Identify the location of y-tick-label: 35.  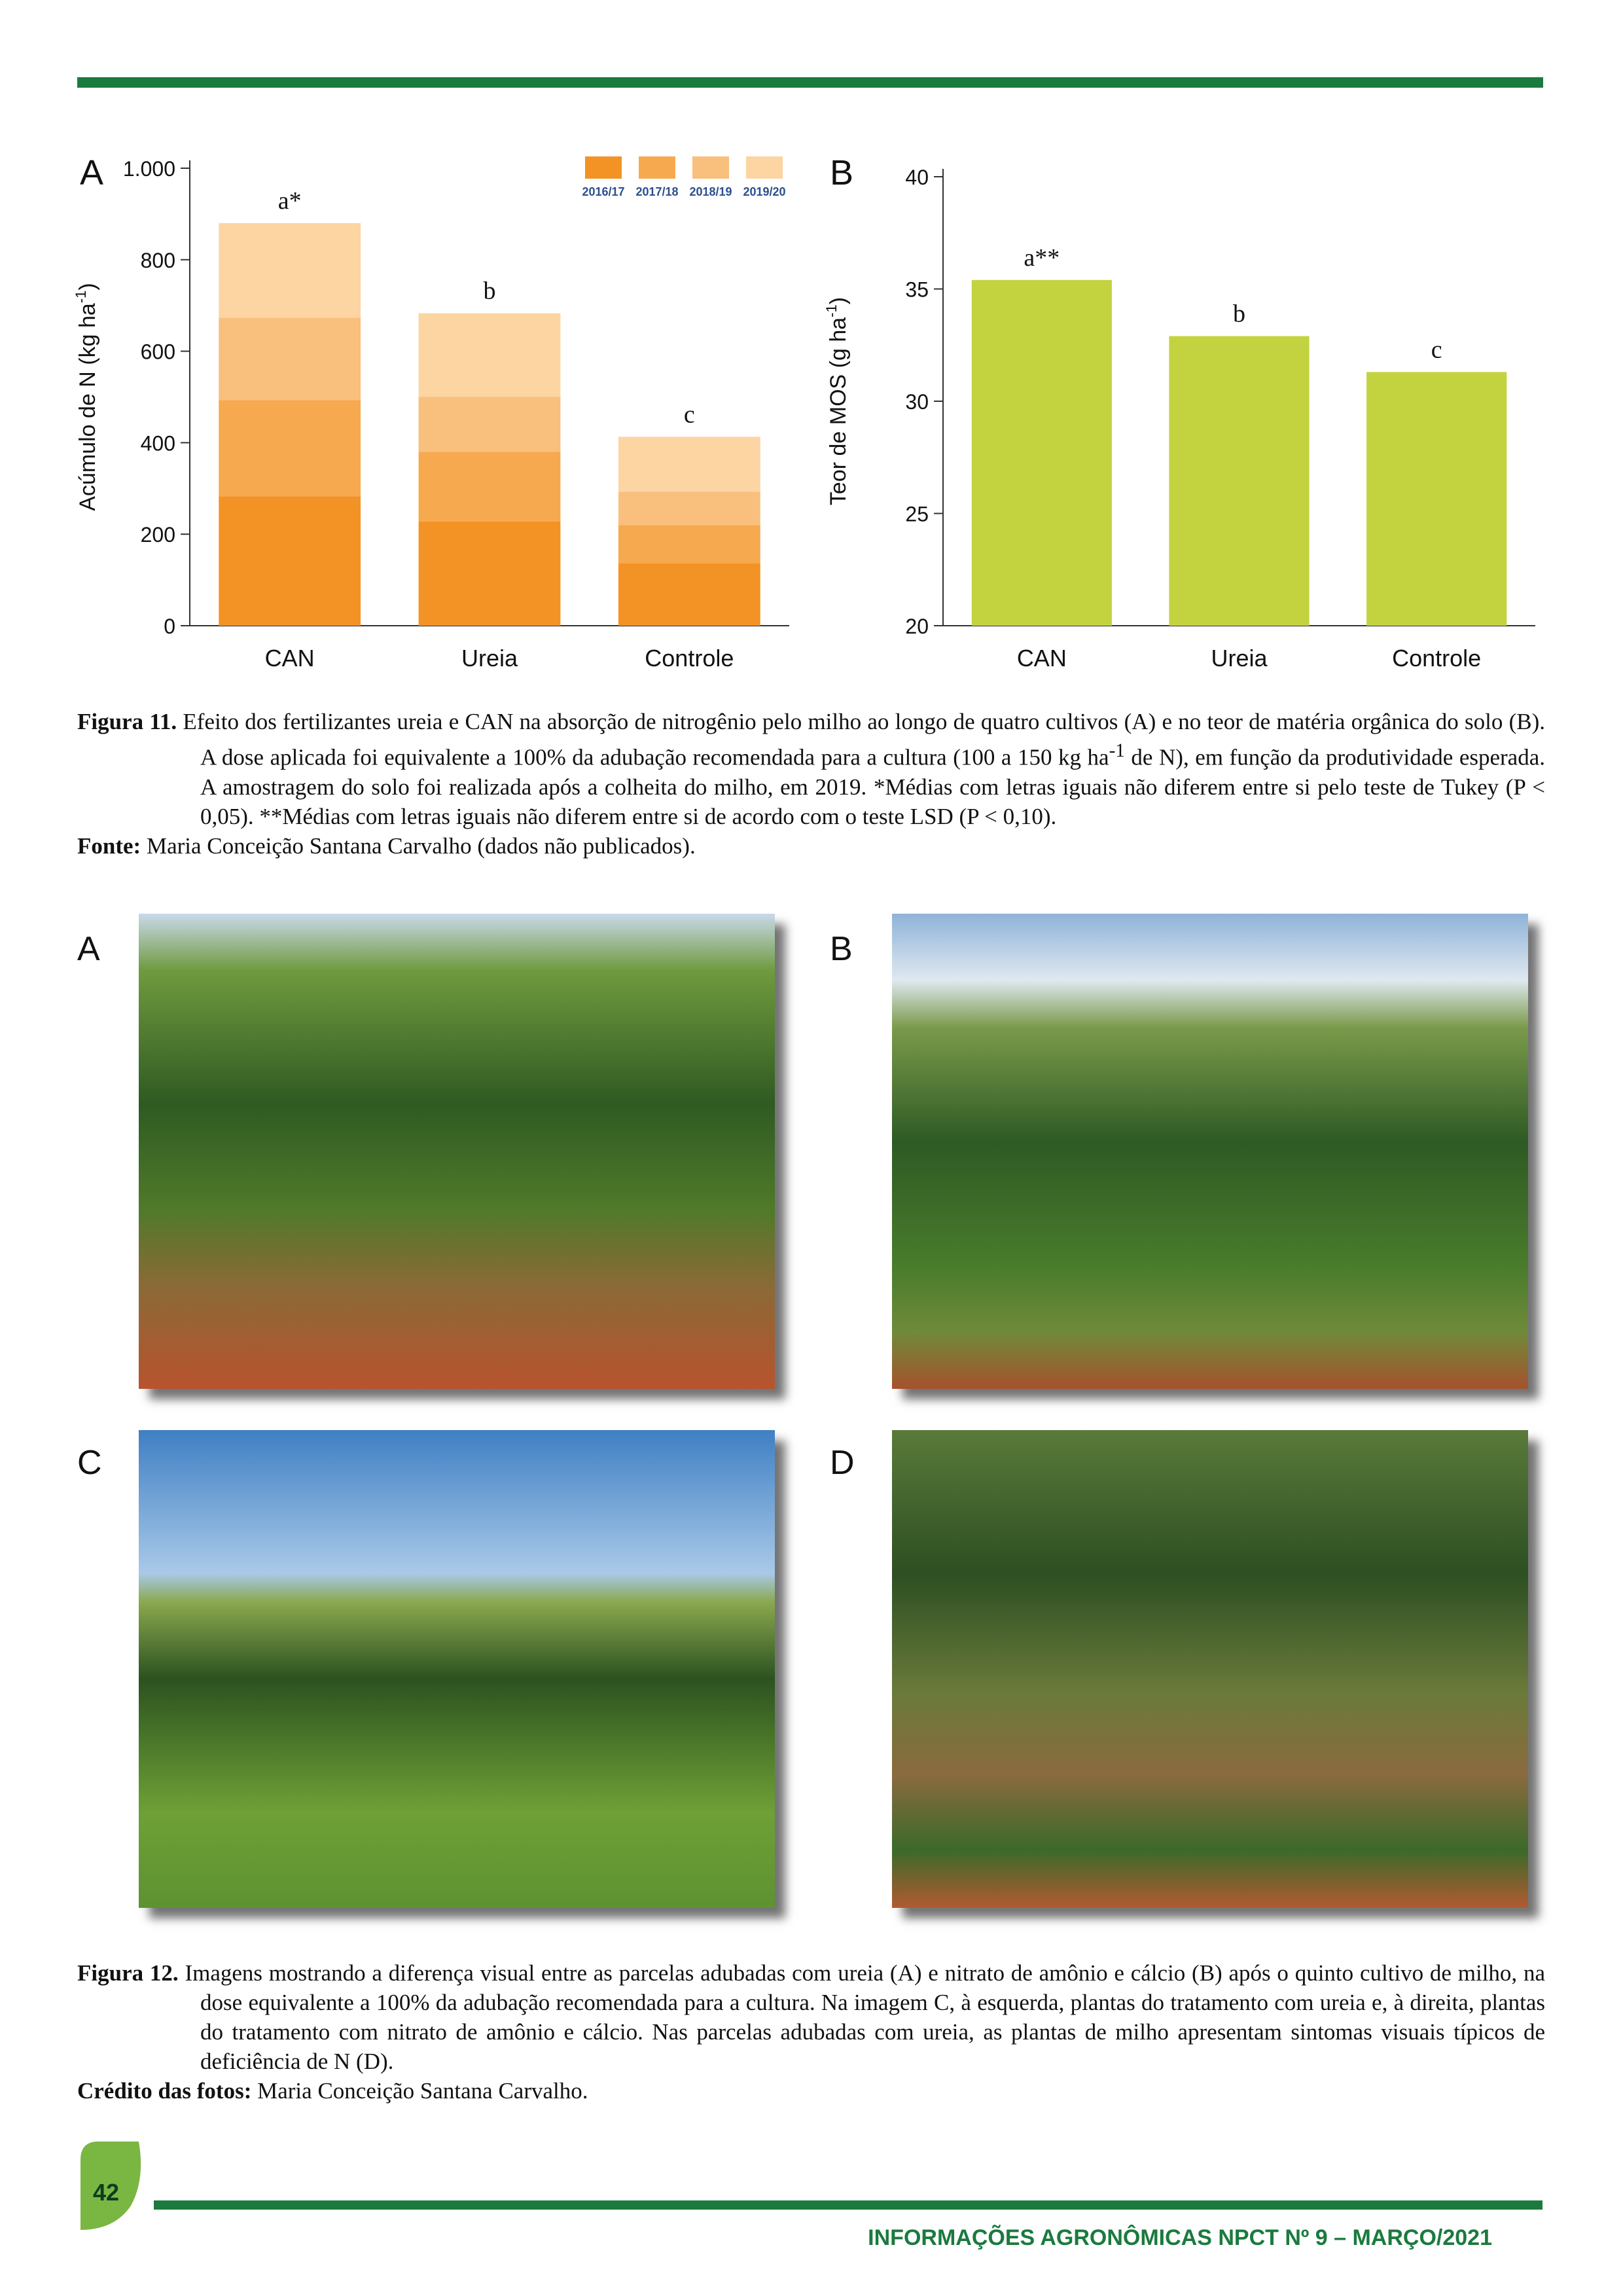
(917, 290).